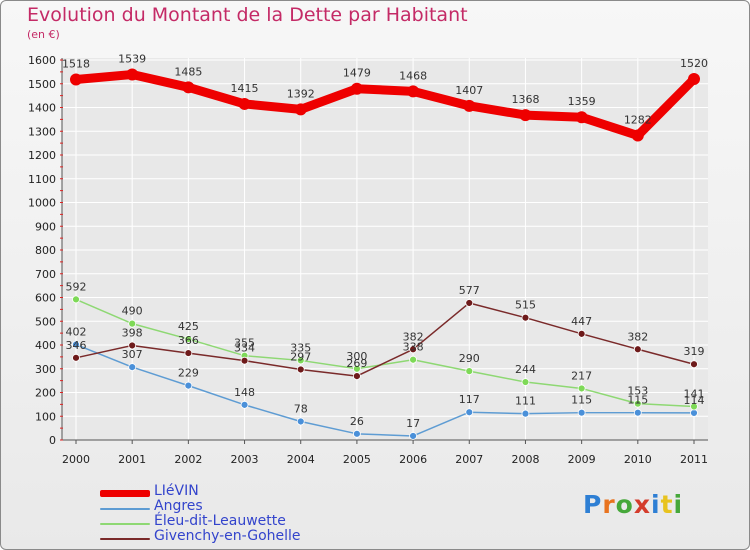 Image resolution: width=750 pixels, height=550 pixels. What do you see at coordinates (582, 459) in the screenshot?
I see `x-tick-label: 2009` at bounding box center [582, 459].